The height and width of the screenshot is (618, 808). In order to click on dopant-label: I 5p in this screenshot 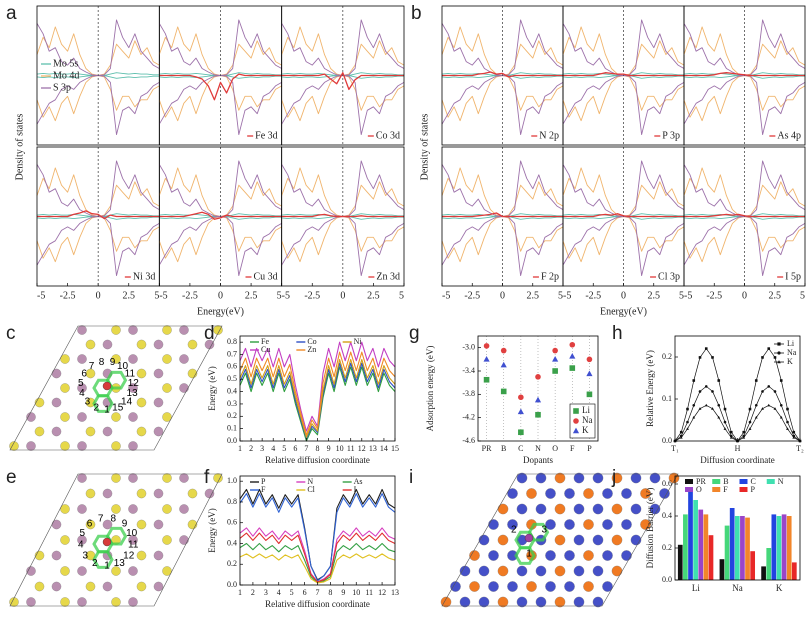, I will do `click(793, 276)`.